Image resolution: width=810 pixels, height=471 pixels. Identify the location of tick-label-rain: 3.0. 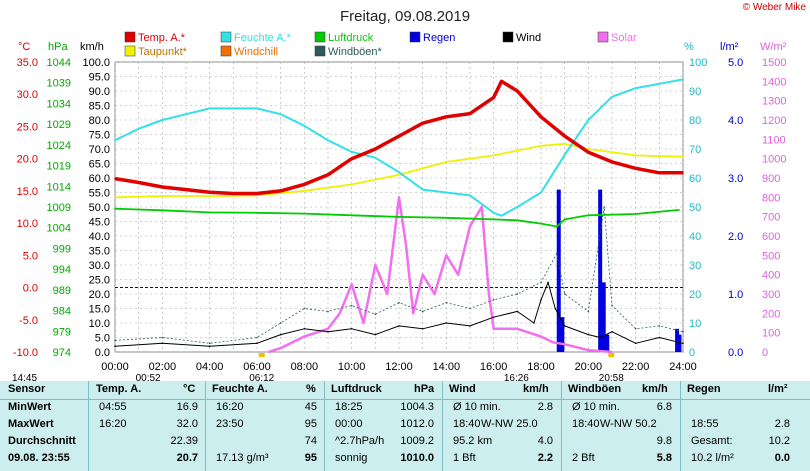
(735, 179).